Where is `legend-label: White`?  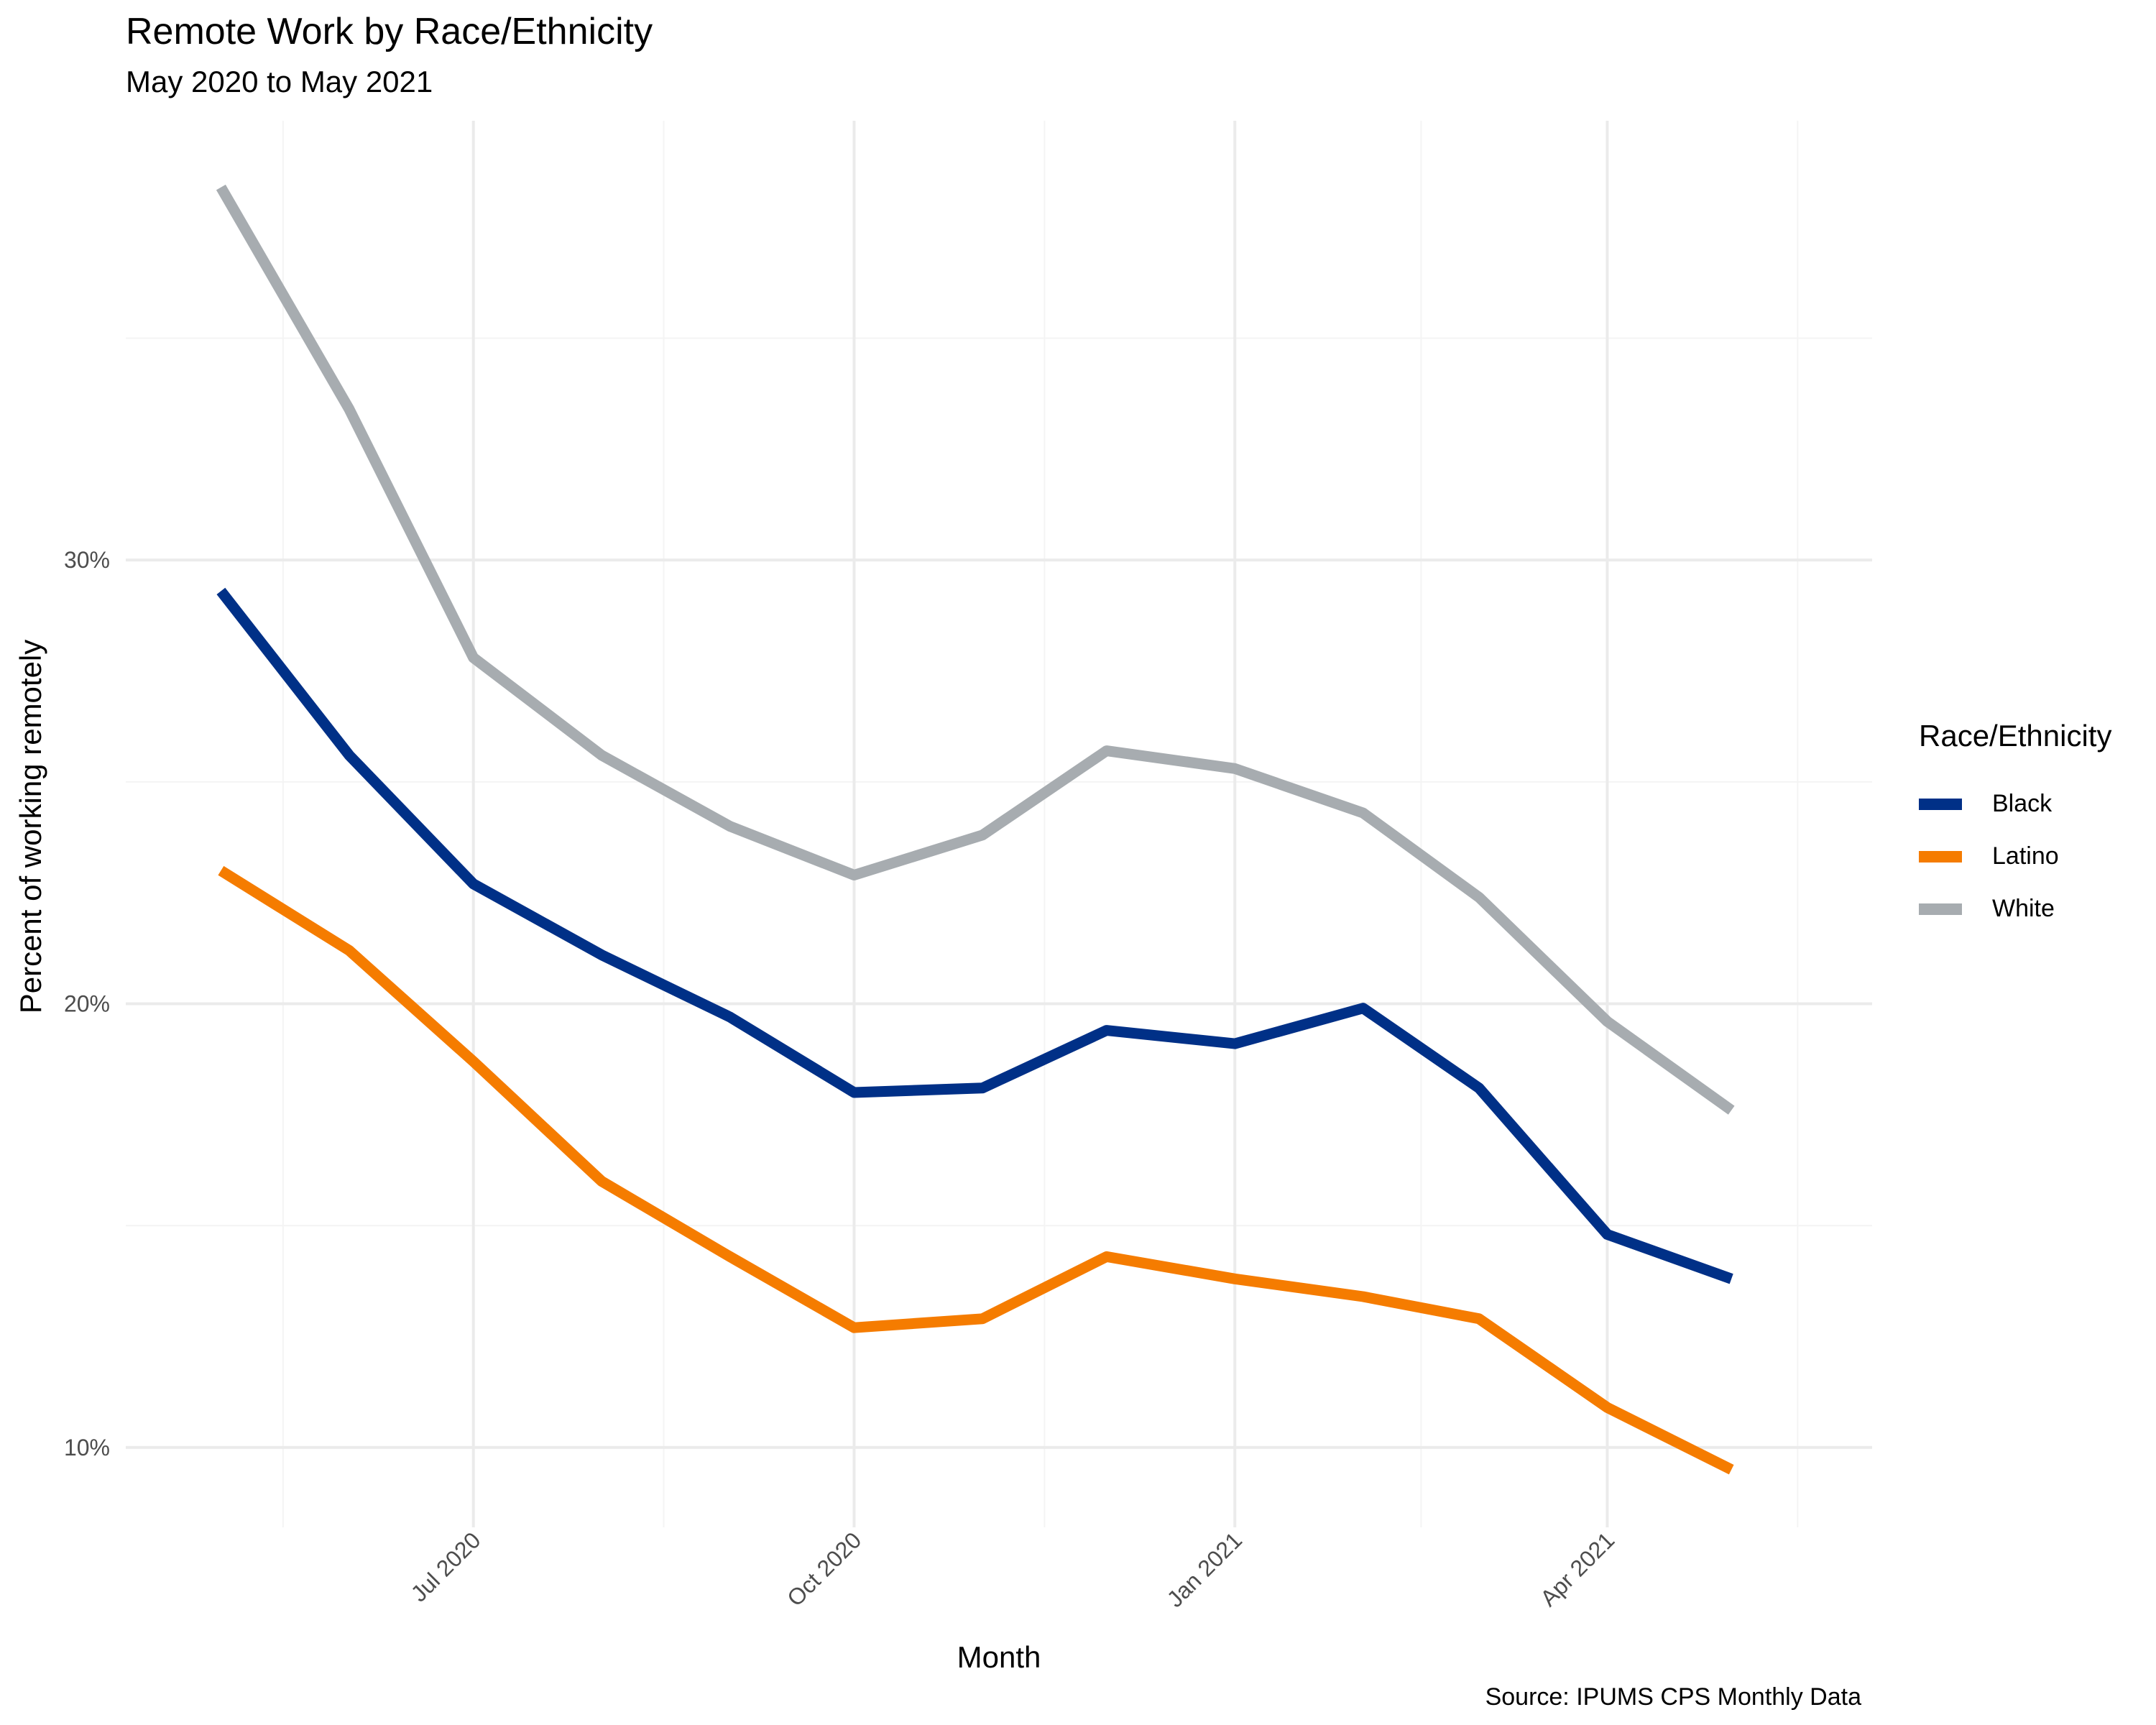 legend-label: White is located at coordinates (2024, 908).